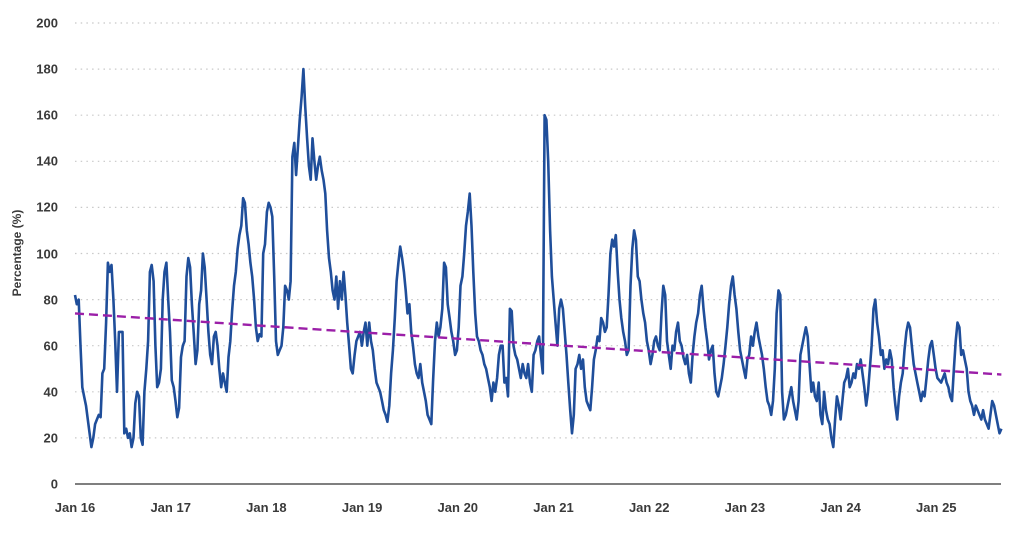 The width and height of the screenshot is (1024, 539). Describe the element at coordinates (745, 507) in the screenshot. I see `x-tick-label: Jan 23` at that location.